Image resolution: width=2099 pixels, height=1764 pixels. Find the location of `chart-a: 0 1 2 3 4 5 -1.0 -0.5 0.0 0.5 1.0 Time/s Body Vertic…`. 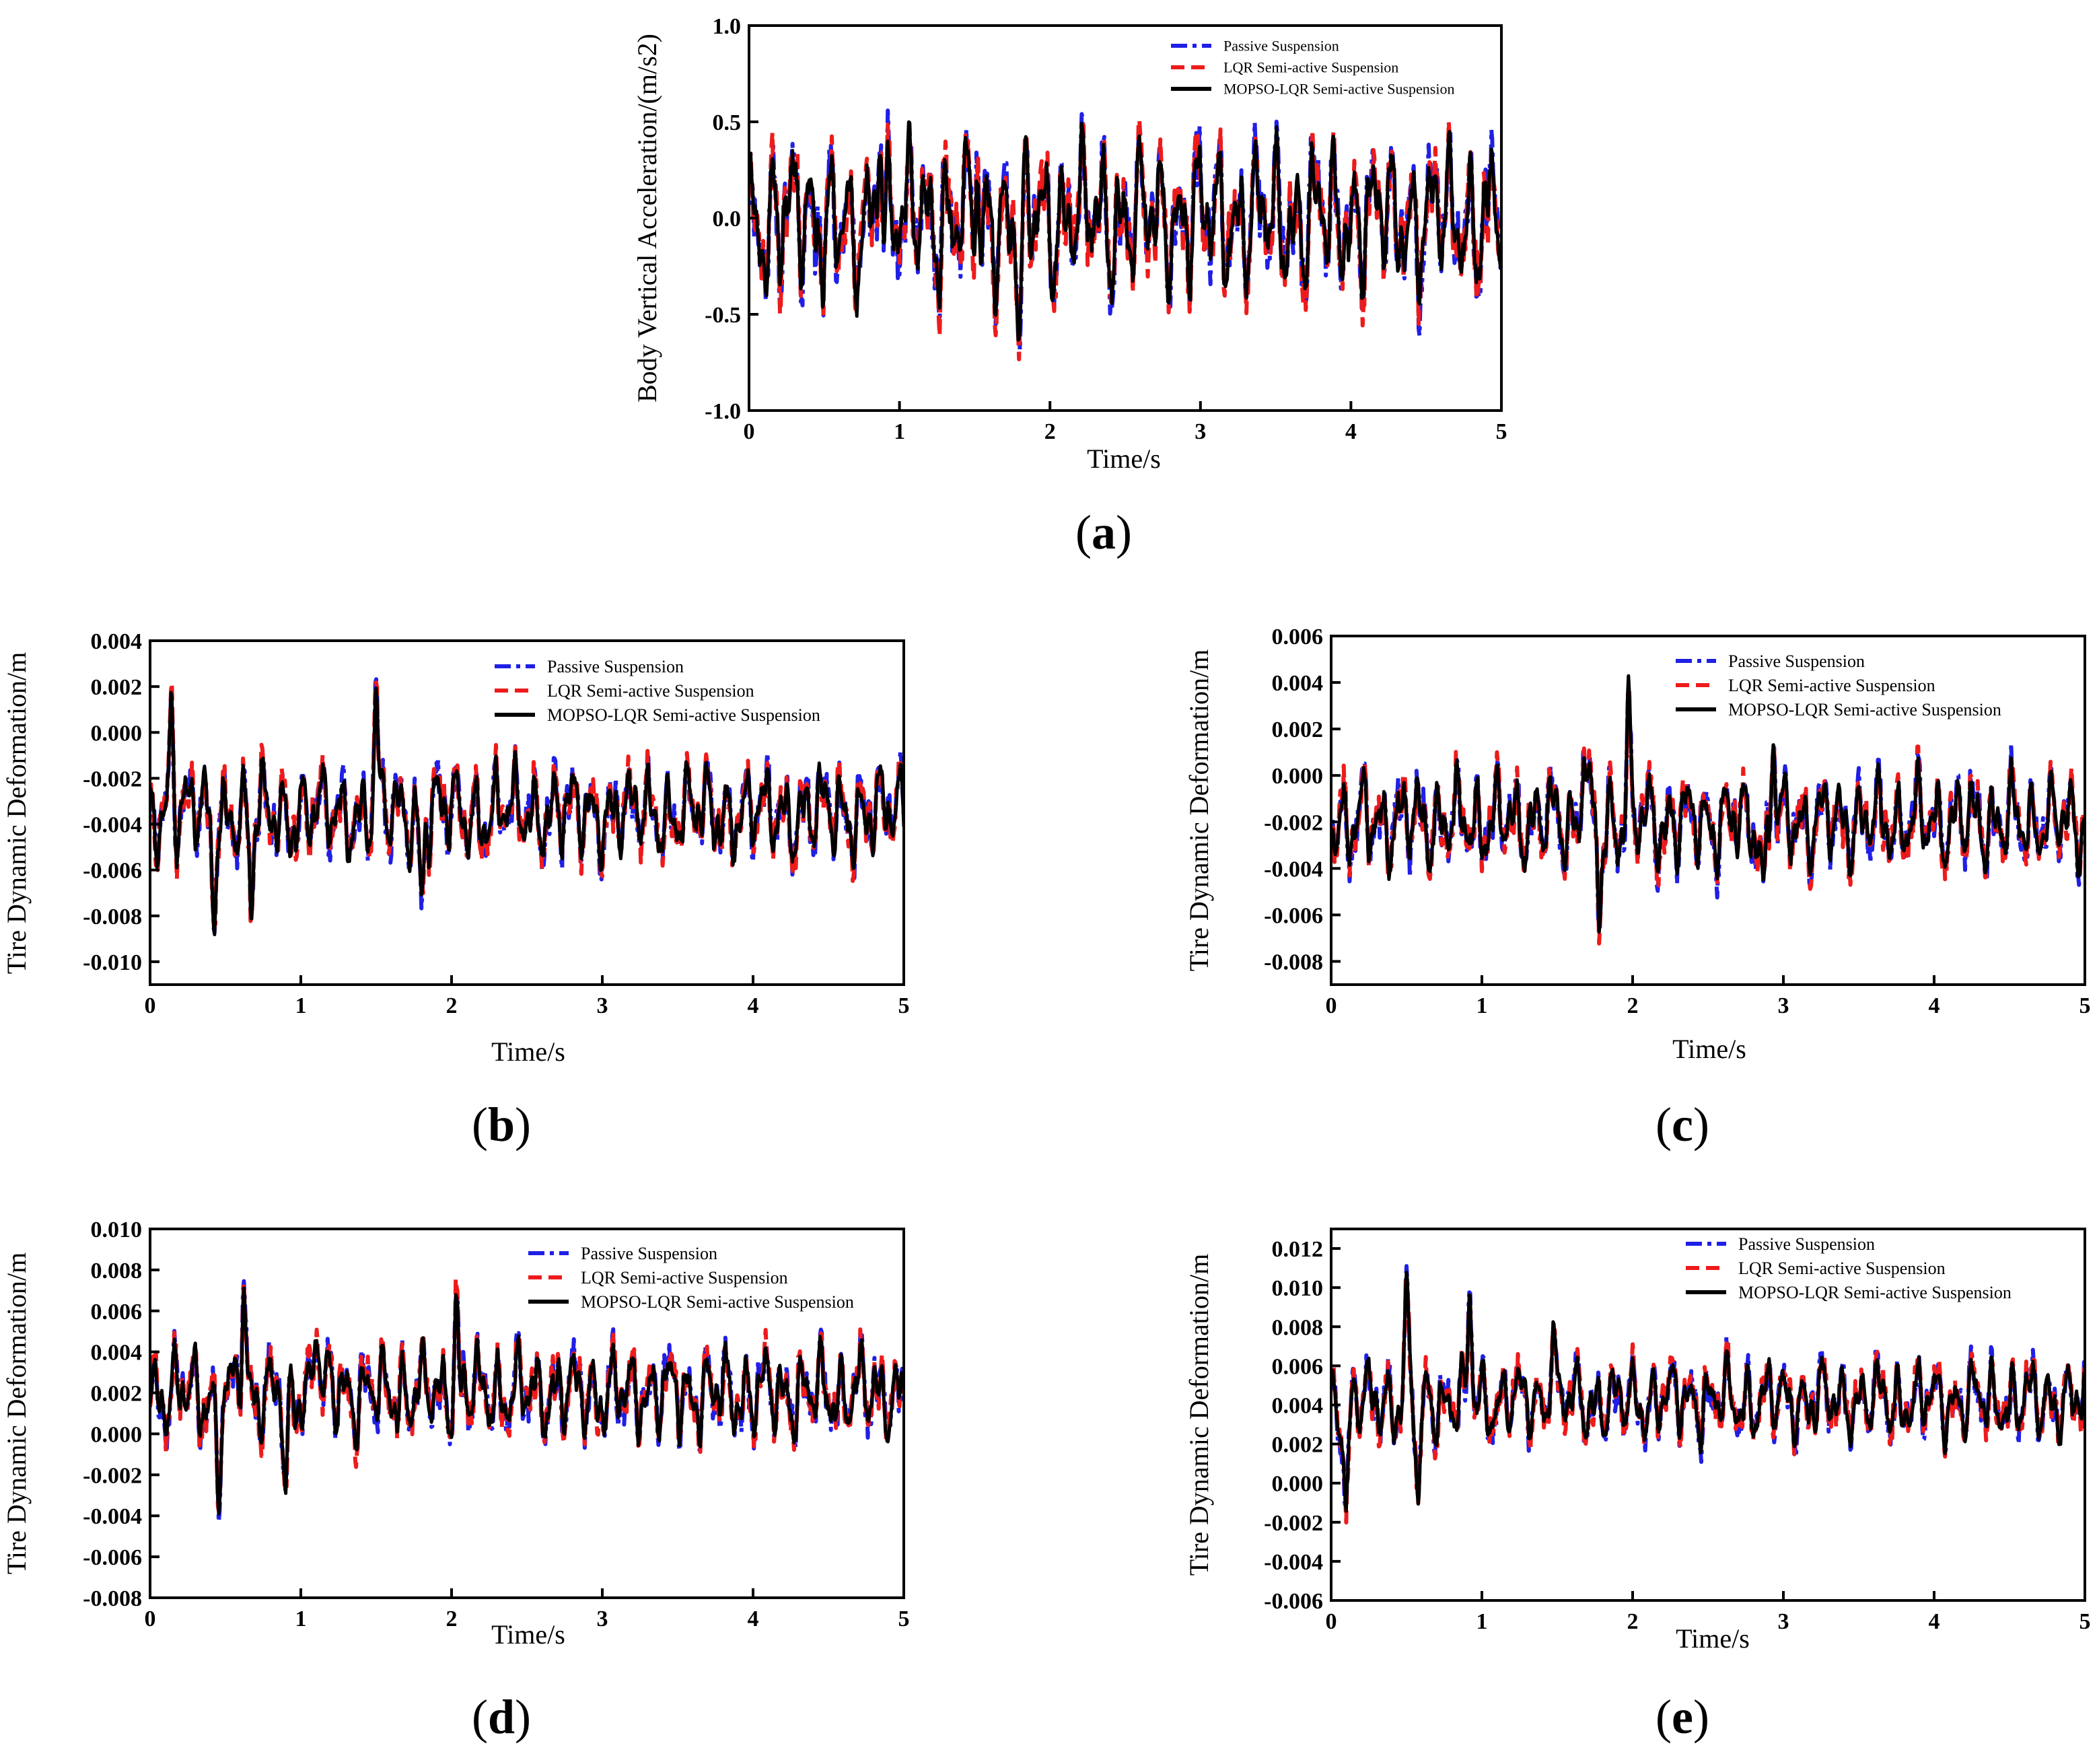

chart-a: 0 1 2 3 4 5 -1.0 -0.5 0.0 0.5 1.0 Time/s Body Vertic… is located at coordinates (1069, 286).